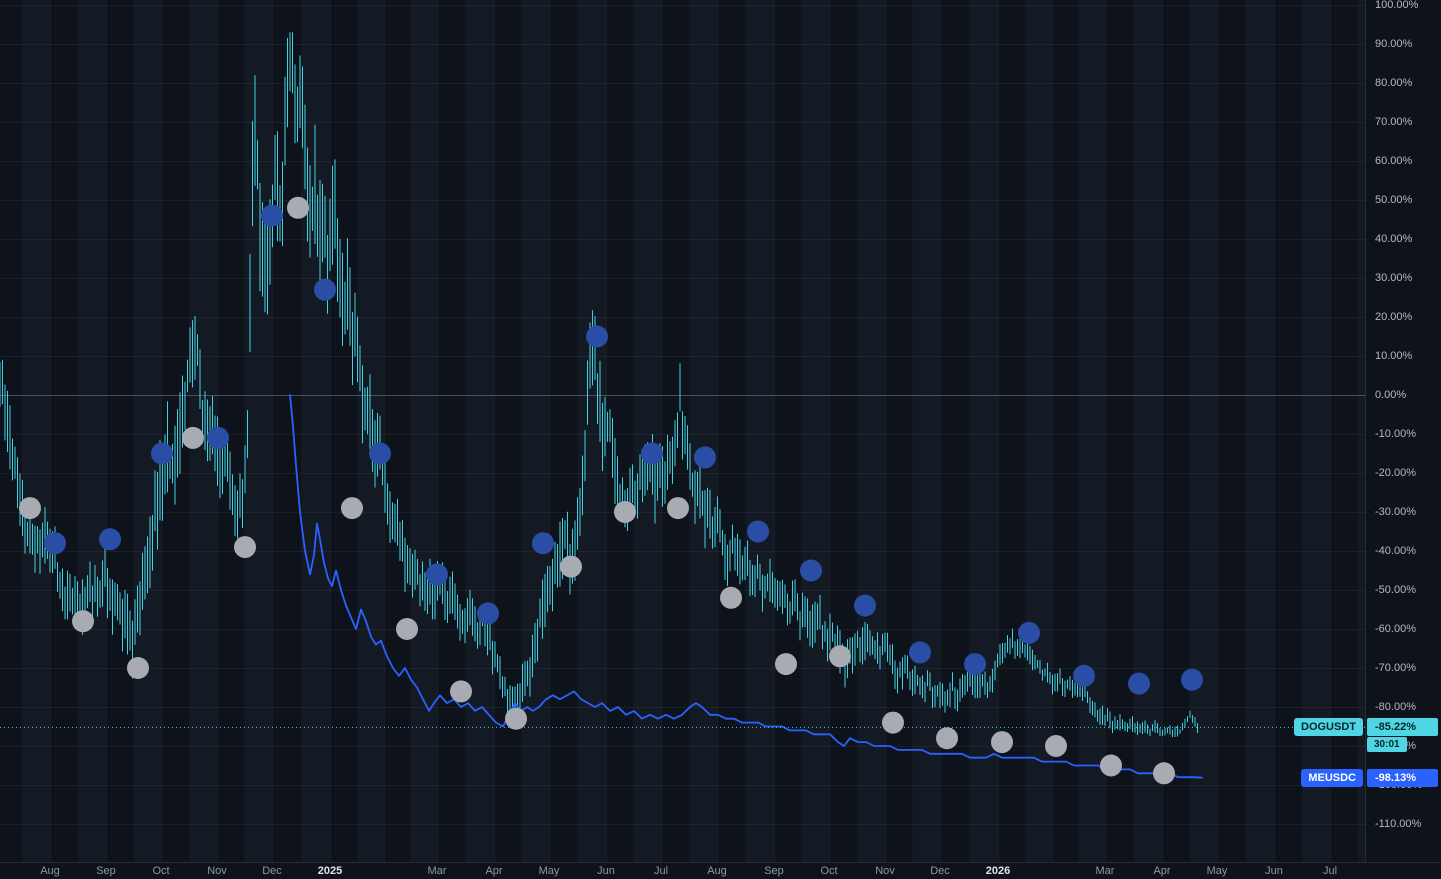  I want to click on series-label-meusdc-text: MEUSDC, so click(1332, 777).